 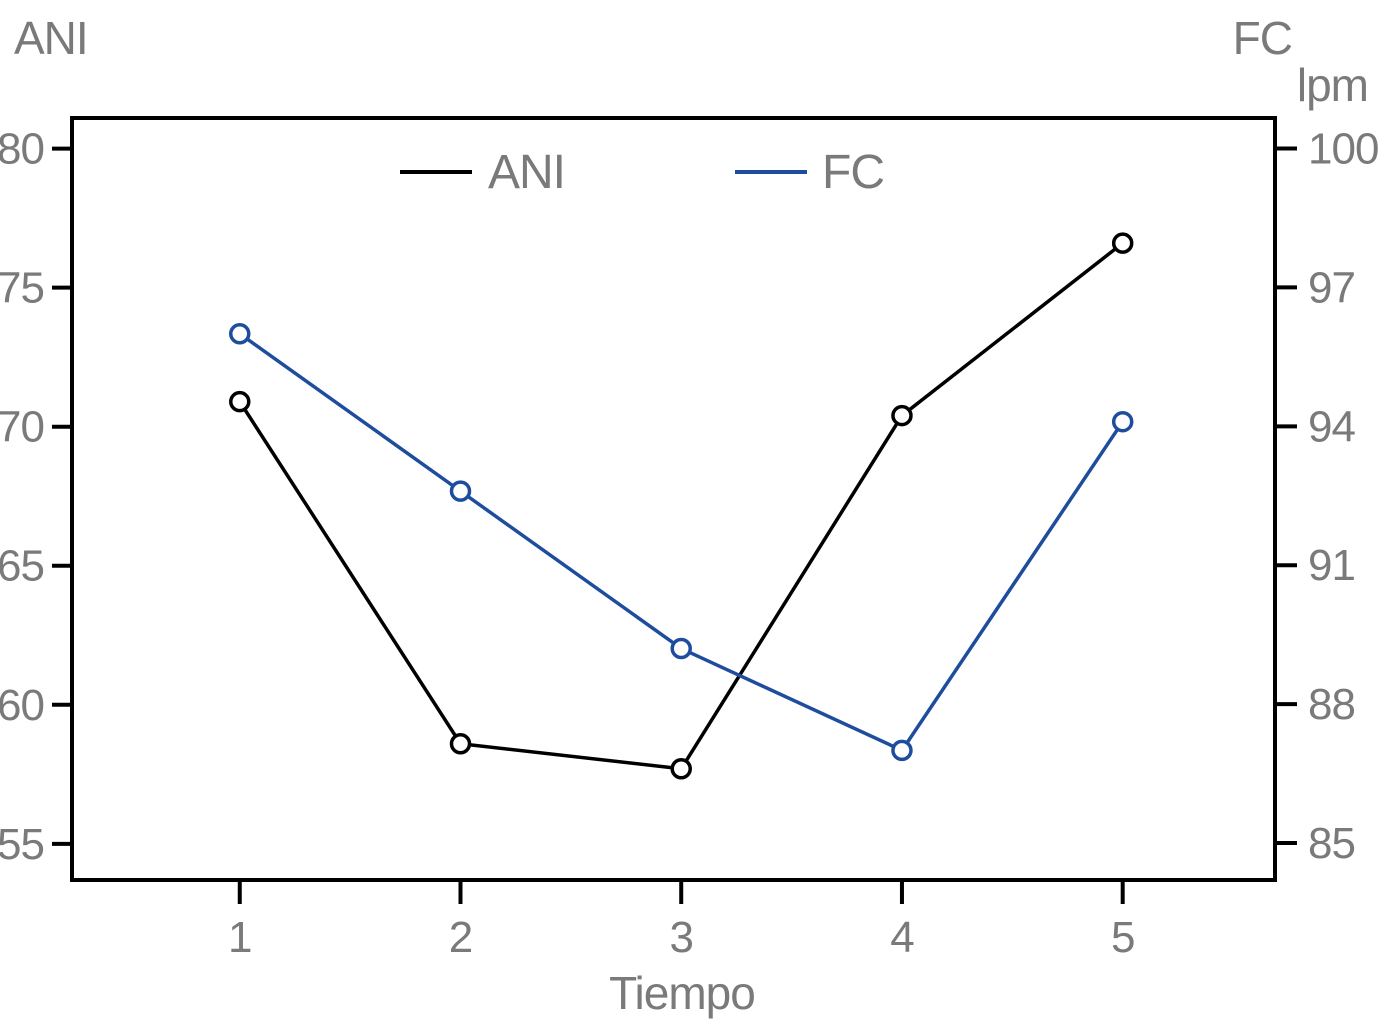 I want to click on left-tick-label: 55, so click(x=22, y=844).